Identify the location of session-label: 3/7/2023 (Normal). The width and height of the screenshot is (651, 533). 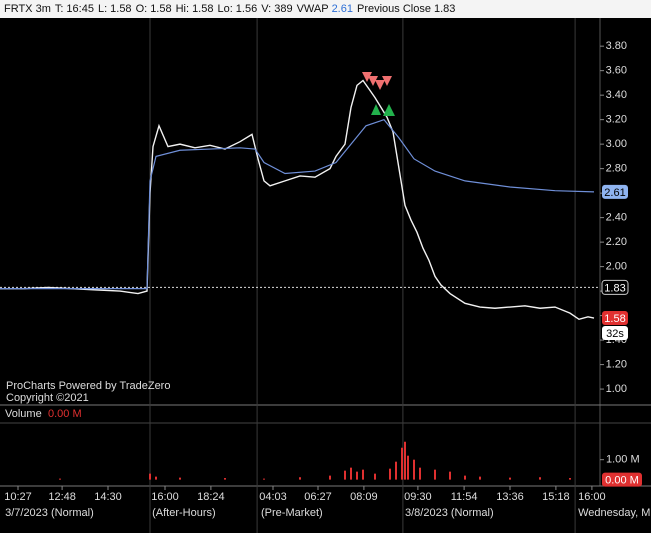
(49, 513).